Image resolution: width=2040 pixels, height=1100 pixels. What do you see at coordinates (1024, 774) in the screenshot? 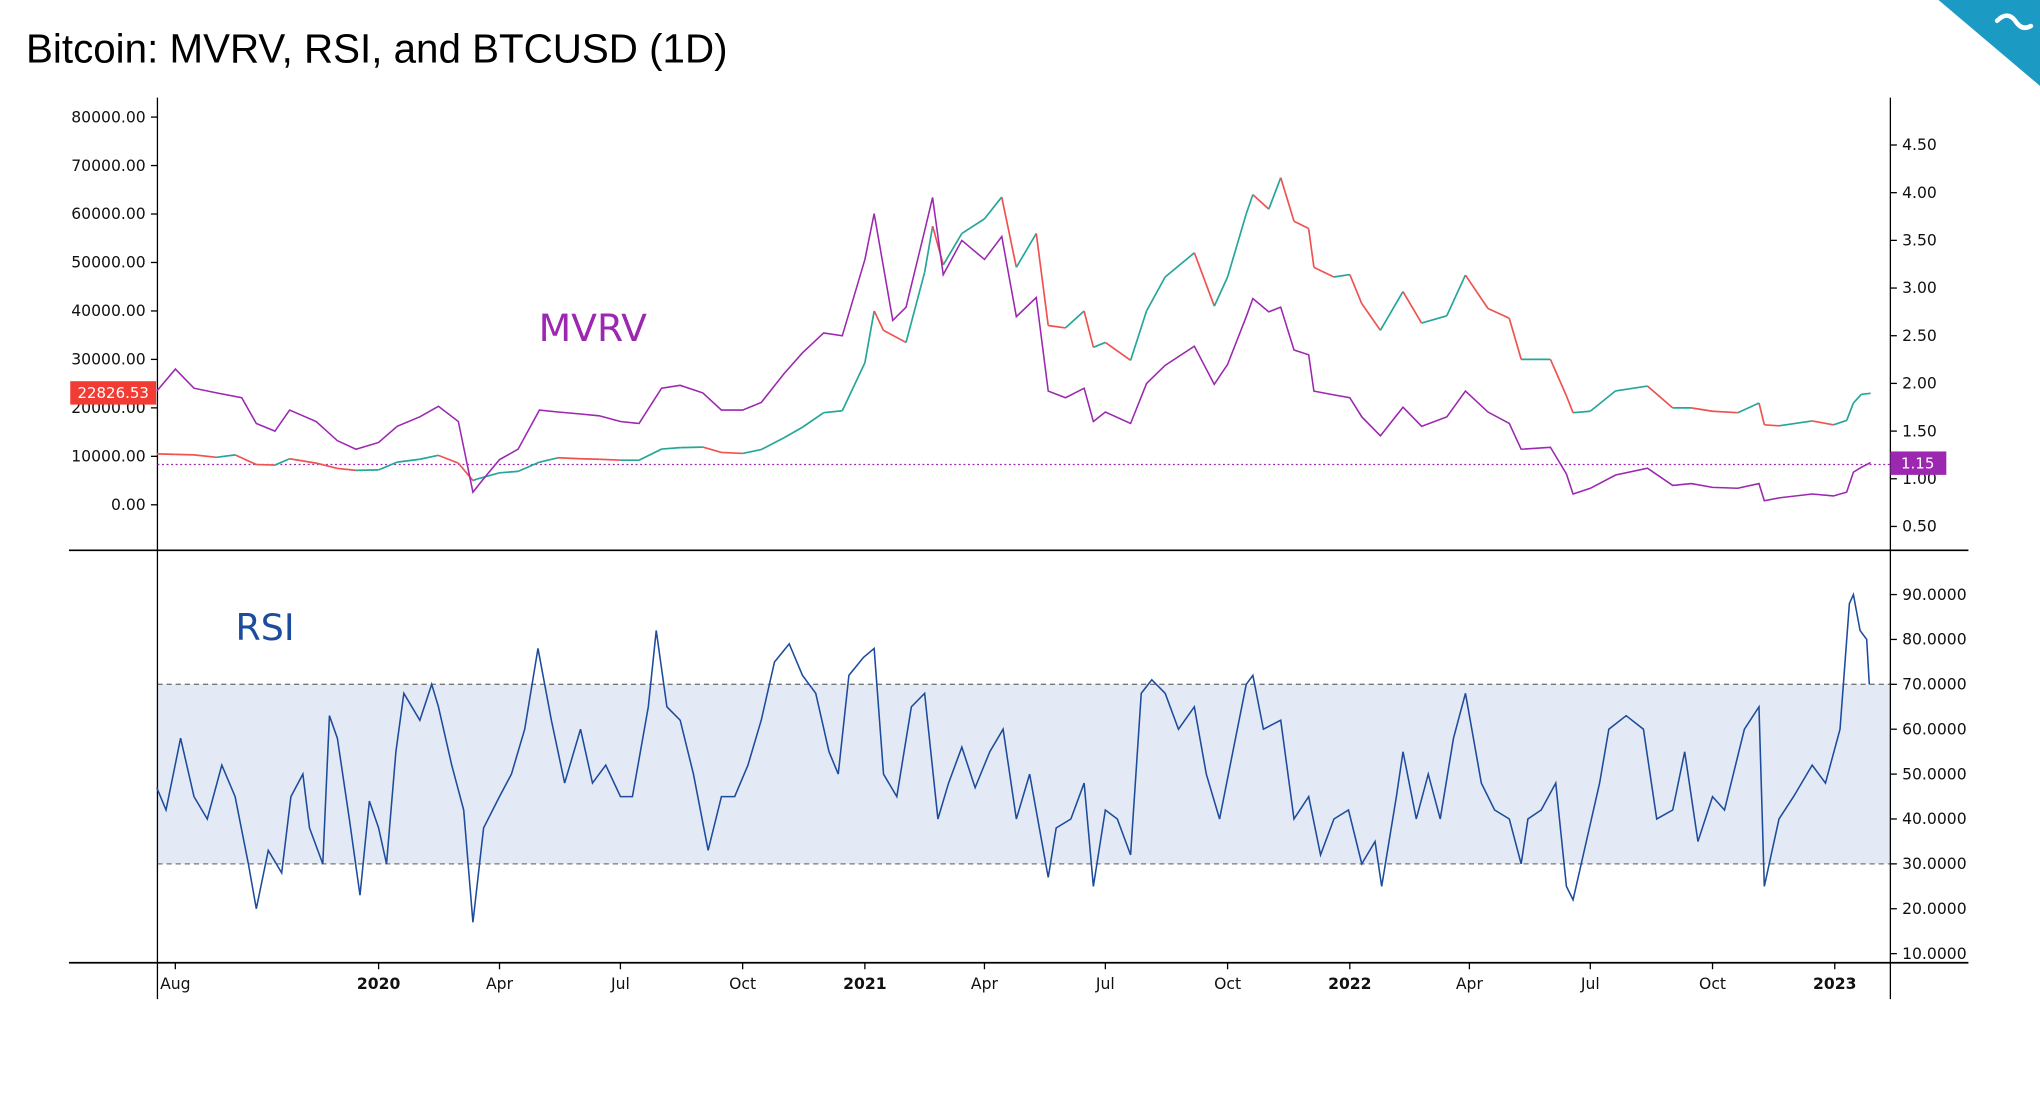
I see `rsi-band` at bounding box center [1024, 774].